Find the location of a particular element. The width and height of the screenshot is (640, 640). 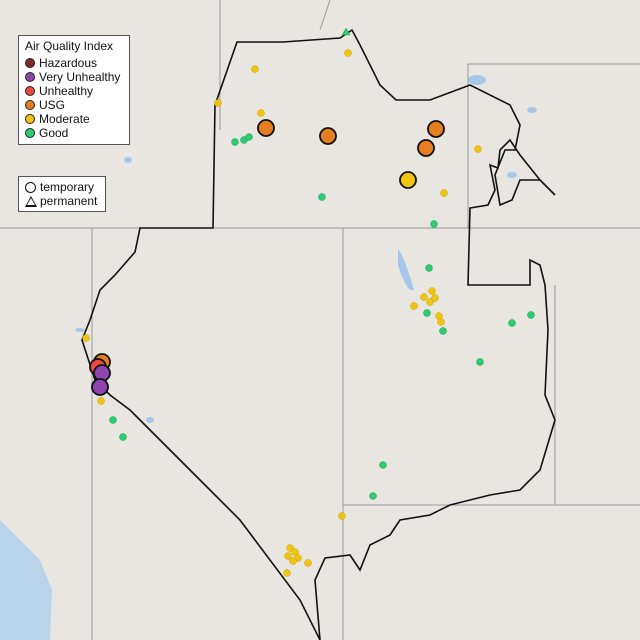

circle-icon is located at coordinates (30, 187).